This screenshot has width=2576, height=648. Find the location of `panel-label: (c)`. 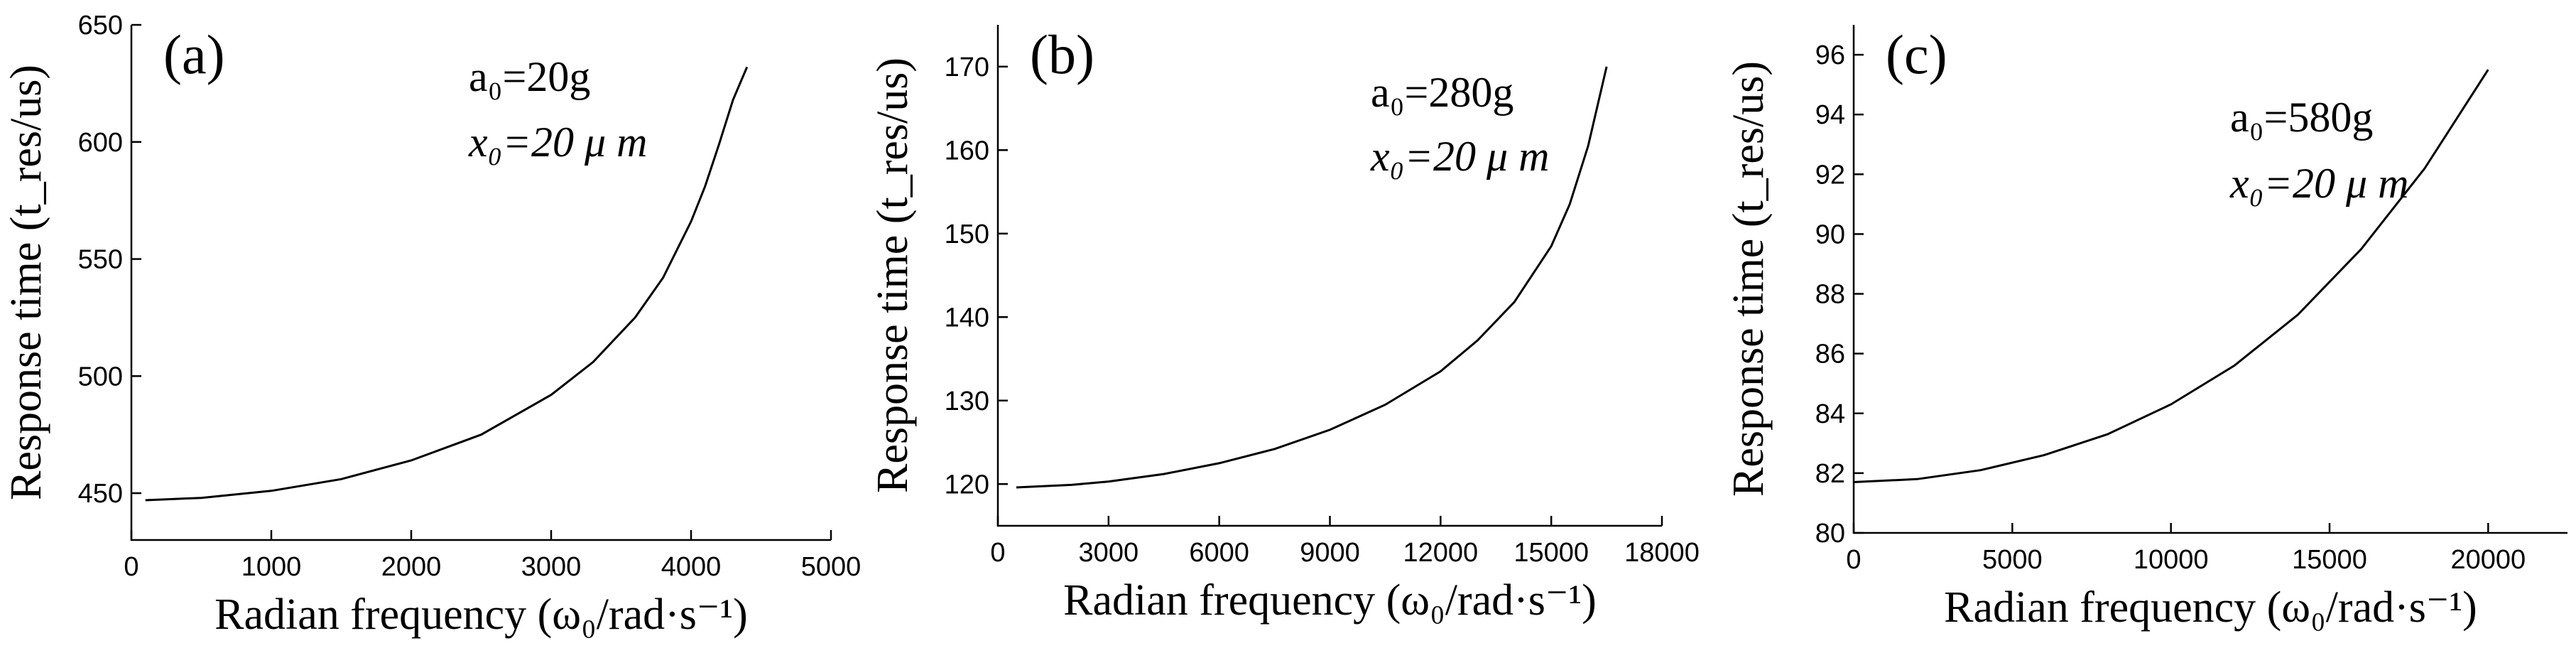

panel-label: (c) is located at coordinates (1916, 54).